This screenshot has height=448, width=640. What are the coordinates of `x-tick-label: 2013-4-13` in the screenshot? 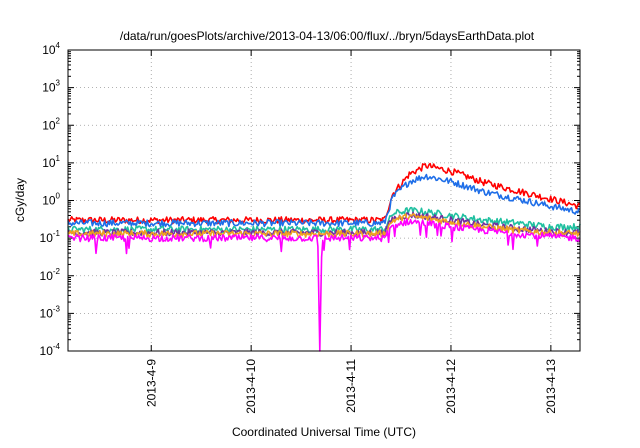 It's located at (551, 386).